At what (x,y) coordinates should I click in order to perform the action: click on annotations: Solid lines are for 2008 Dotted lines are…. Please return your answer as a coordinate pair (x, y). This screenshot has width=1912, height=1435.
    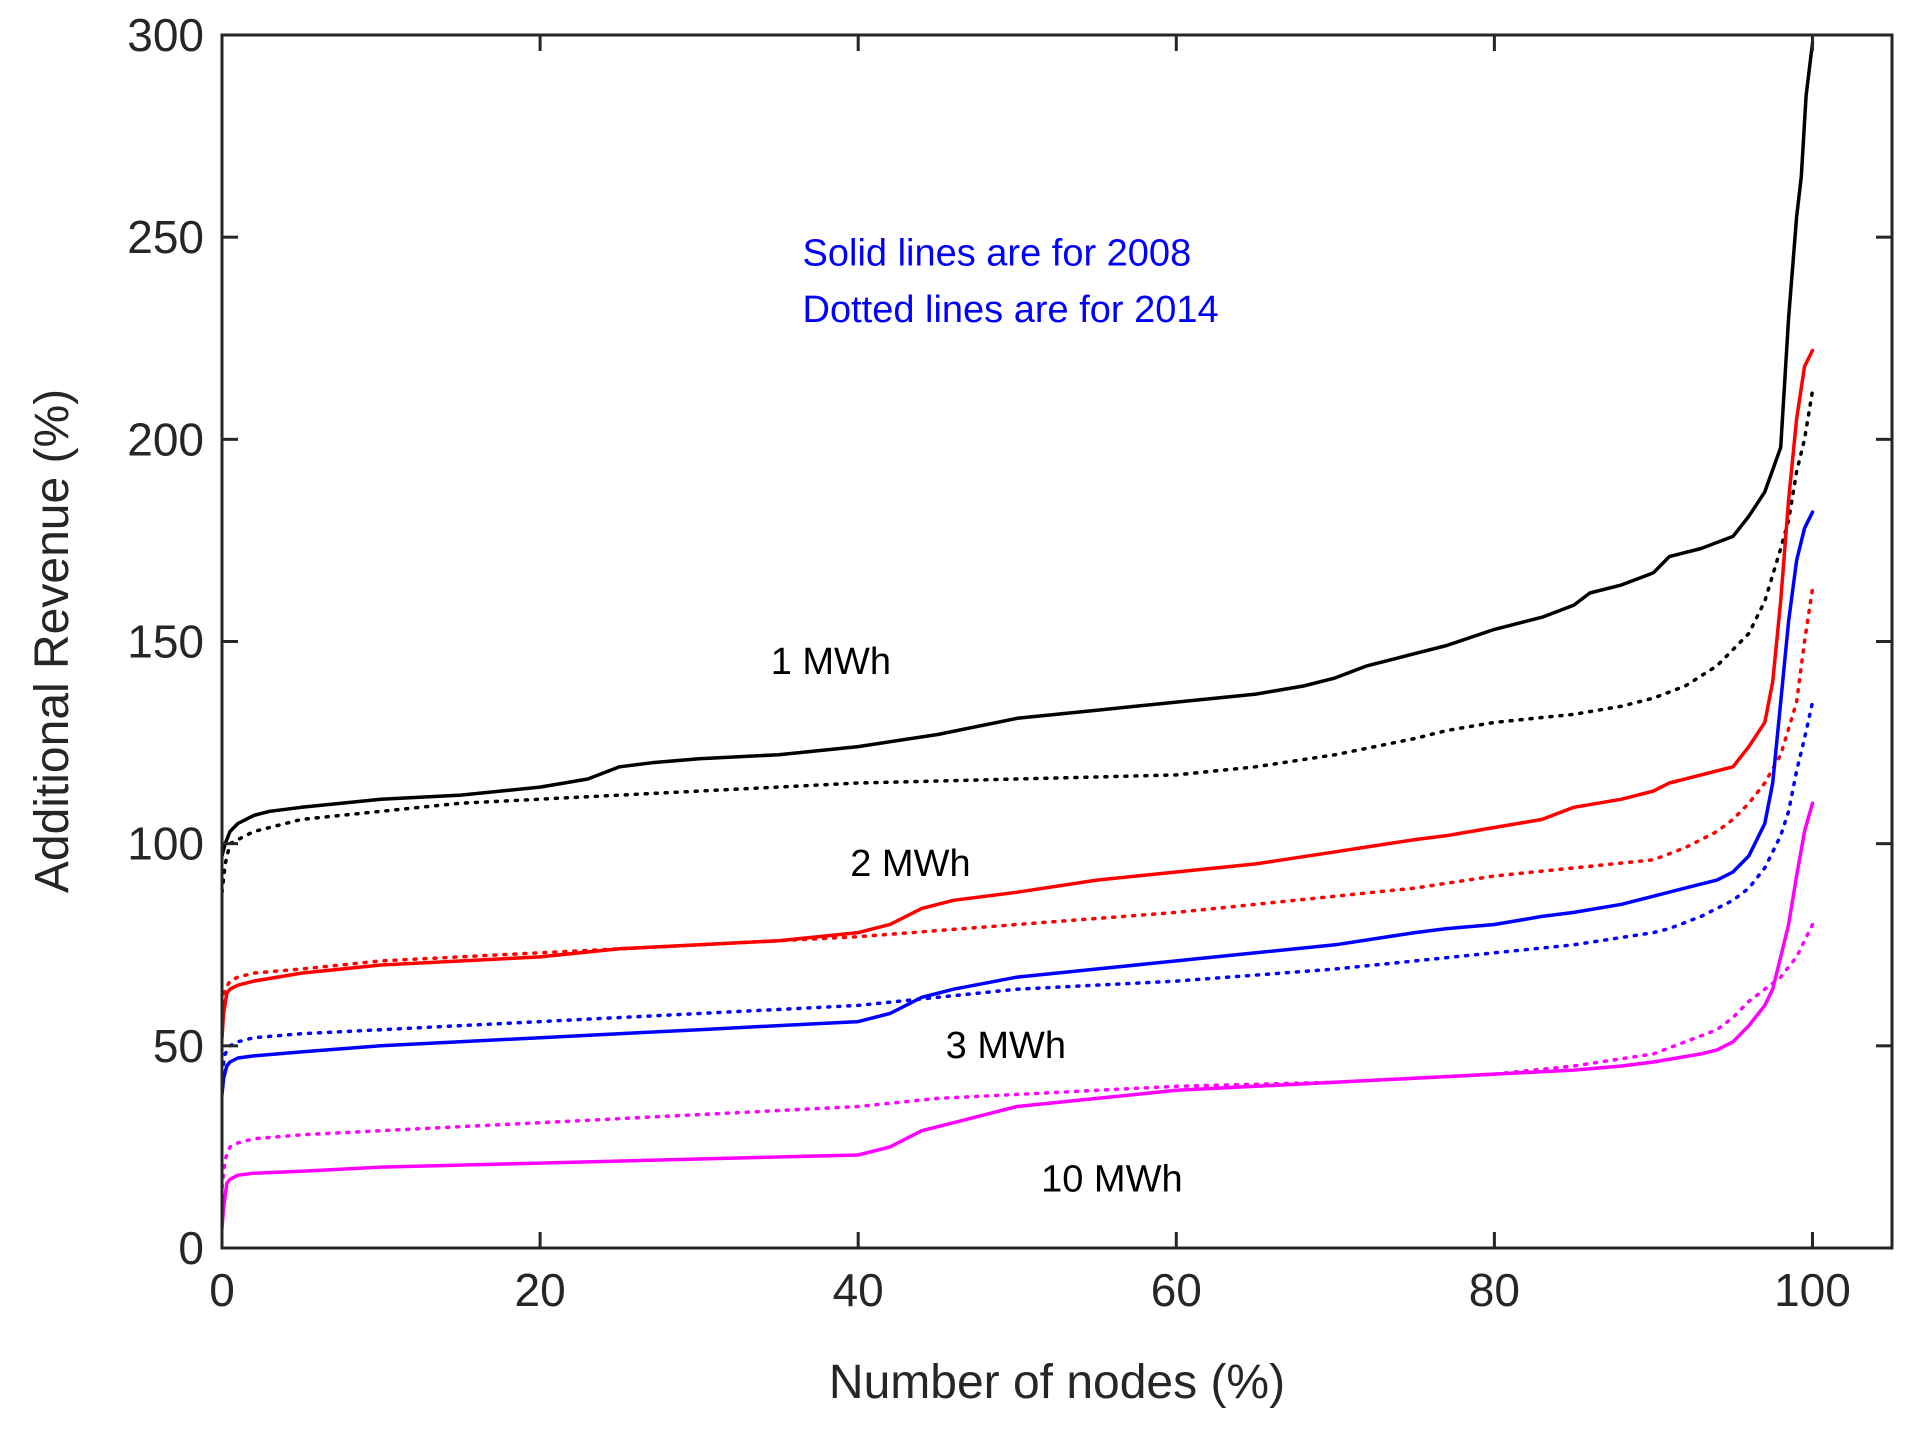
    Looking at the image, I should click on (1011, 281).